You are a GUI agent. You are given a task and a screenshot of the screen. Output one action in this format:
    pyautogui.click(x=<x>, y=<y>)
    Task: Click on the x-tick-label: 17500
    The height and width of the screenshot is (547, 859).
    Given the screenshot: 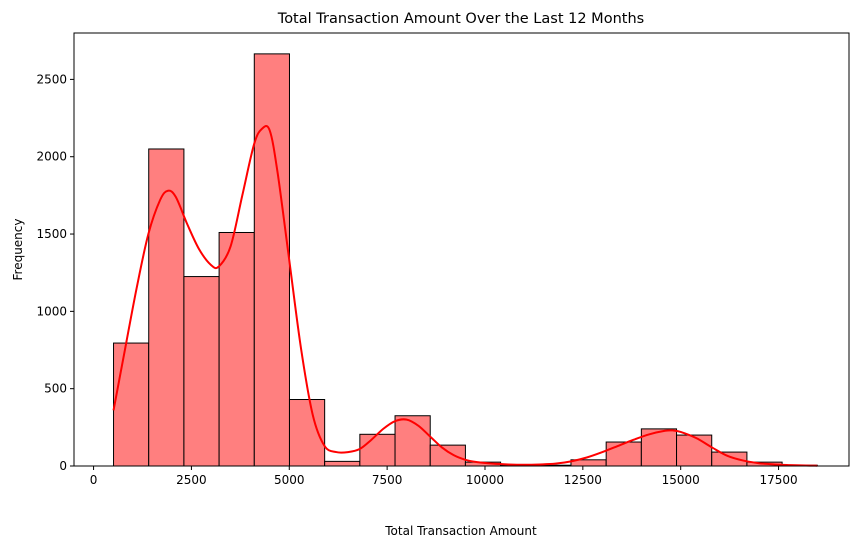 What is the action you would take?
    pyautogui.click(x=778, y=480)
    